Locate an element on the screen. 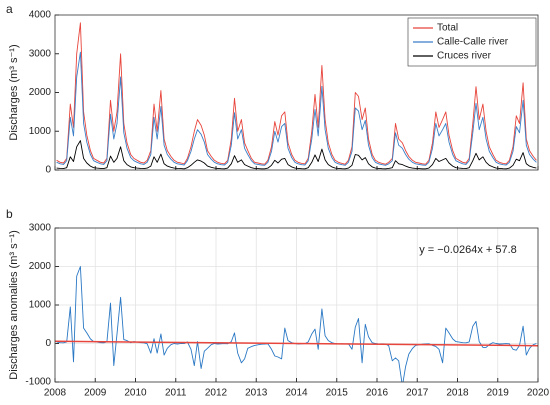  x-tick-label: 2008 is located at coordinates (55, 393).